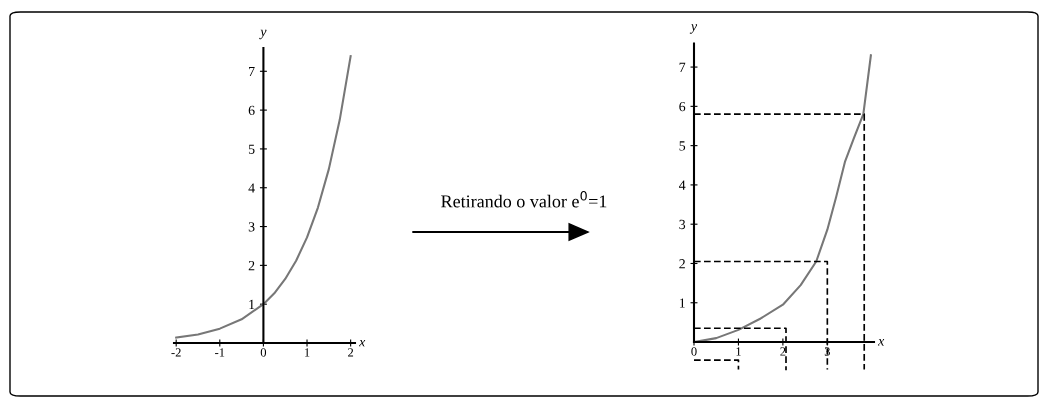 This screenshot has height=406, width=1048. I want to click on x-tick-label: -1, so click(220, 352).